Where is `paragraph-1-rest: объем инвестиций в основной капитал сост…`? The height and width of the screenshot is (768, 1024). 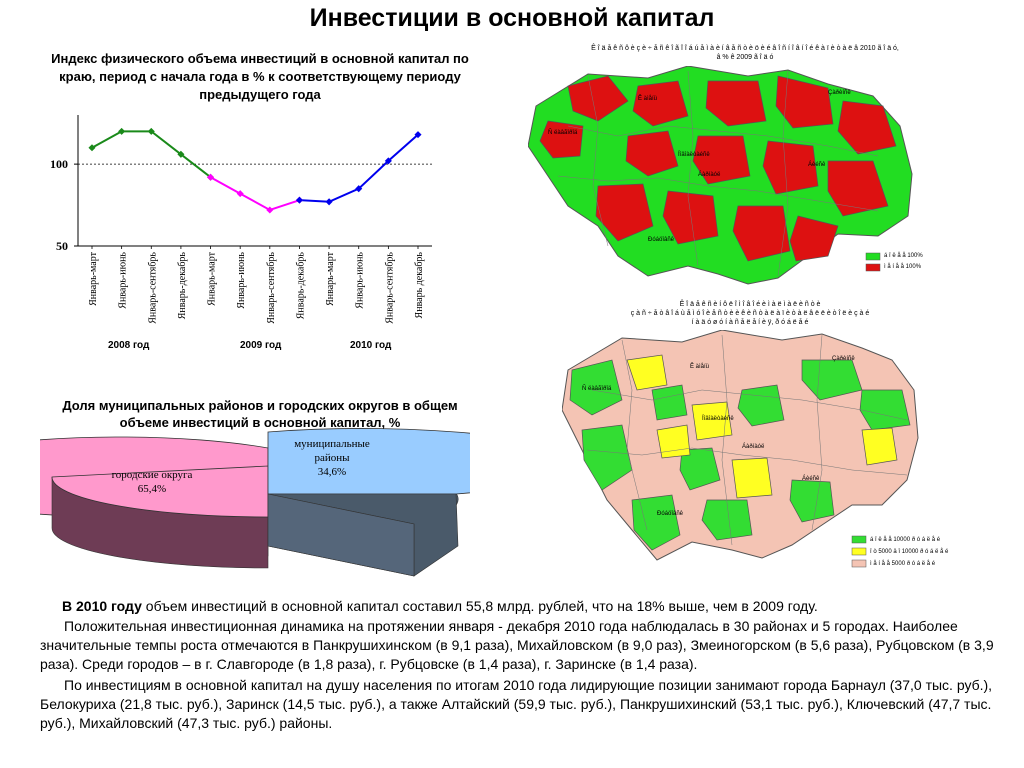
paragraph-1-rest: объем инвестиций в основной капитал сост… is located at coordinates (479, 606).